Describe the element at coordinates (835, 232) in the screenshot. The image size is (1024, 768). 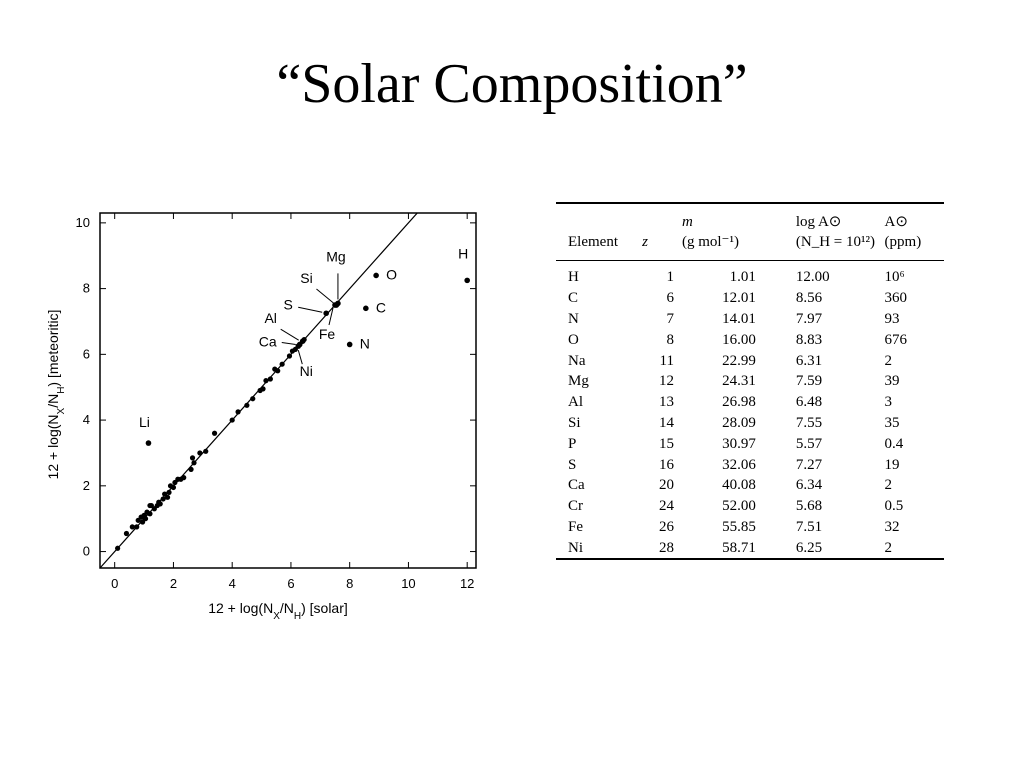
I see `header-log-abundance: log A⊙ (N_H = 10¹²)` at that location.